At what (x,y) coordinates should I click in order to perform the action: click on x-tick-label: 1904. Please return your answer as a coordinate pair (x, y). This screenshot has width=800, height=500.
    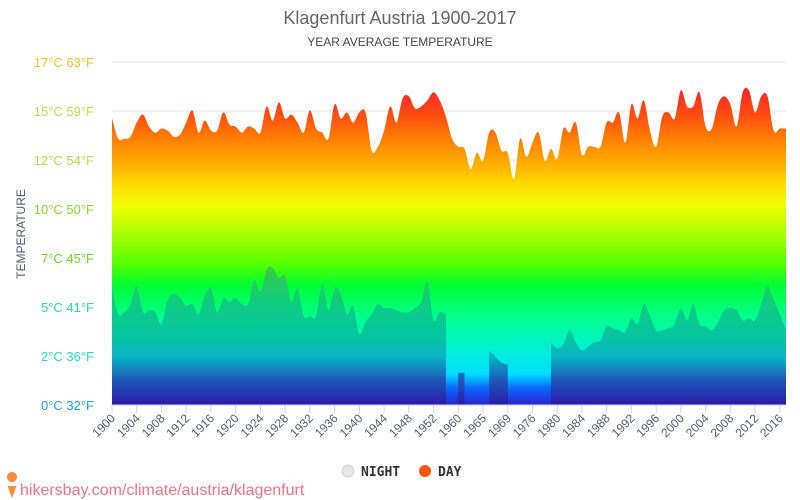
    Looking at the image, I should click on (128, 425).